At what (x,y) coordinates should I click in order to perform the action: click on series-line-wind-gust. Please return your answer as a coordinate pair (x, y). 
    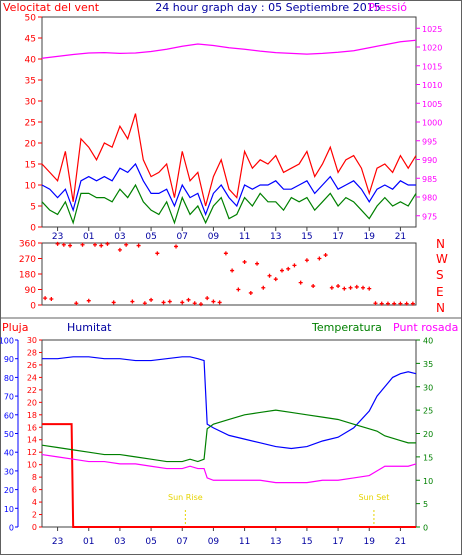
    Looking at the image, I should click on (229, 160).